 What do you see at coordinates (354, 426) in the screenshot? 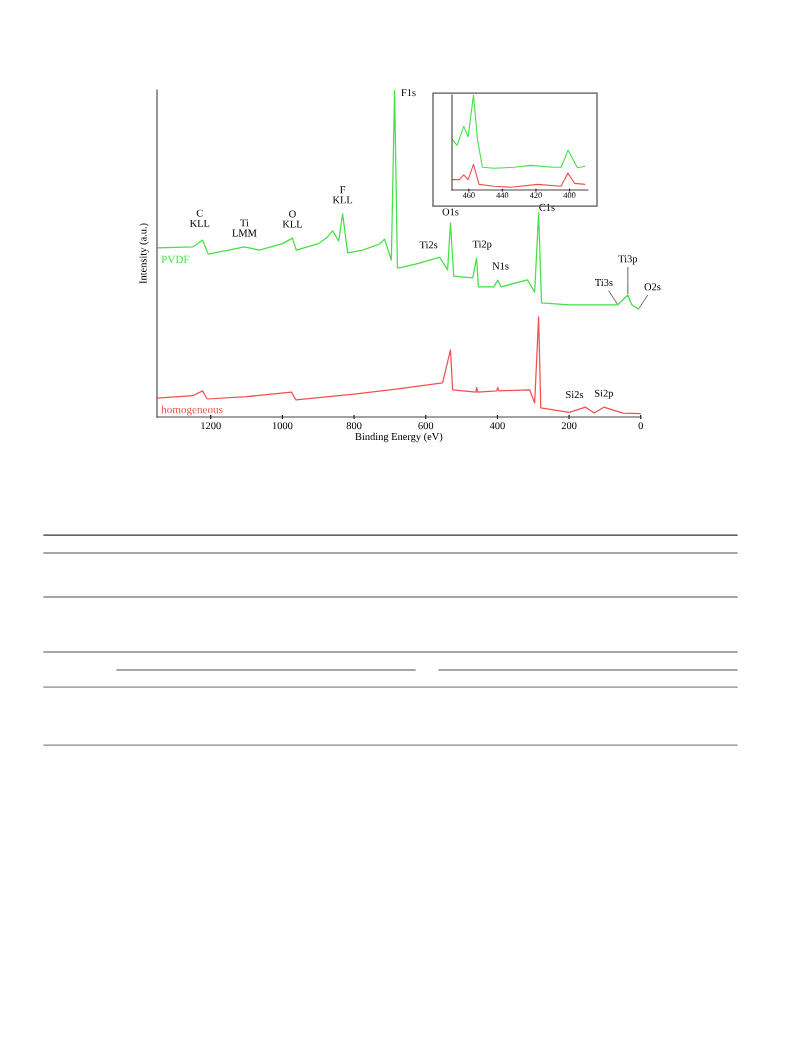
I see `x-tick-label: 800` at bounding box center [354, 426].